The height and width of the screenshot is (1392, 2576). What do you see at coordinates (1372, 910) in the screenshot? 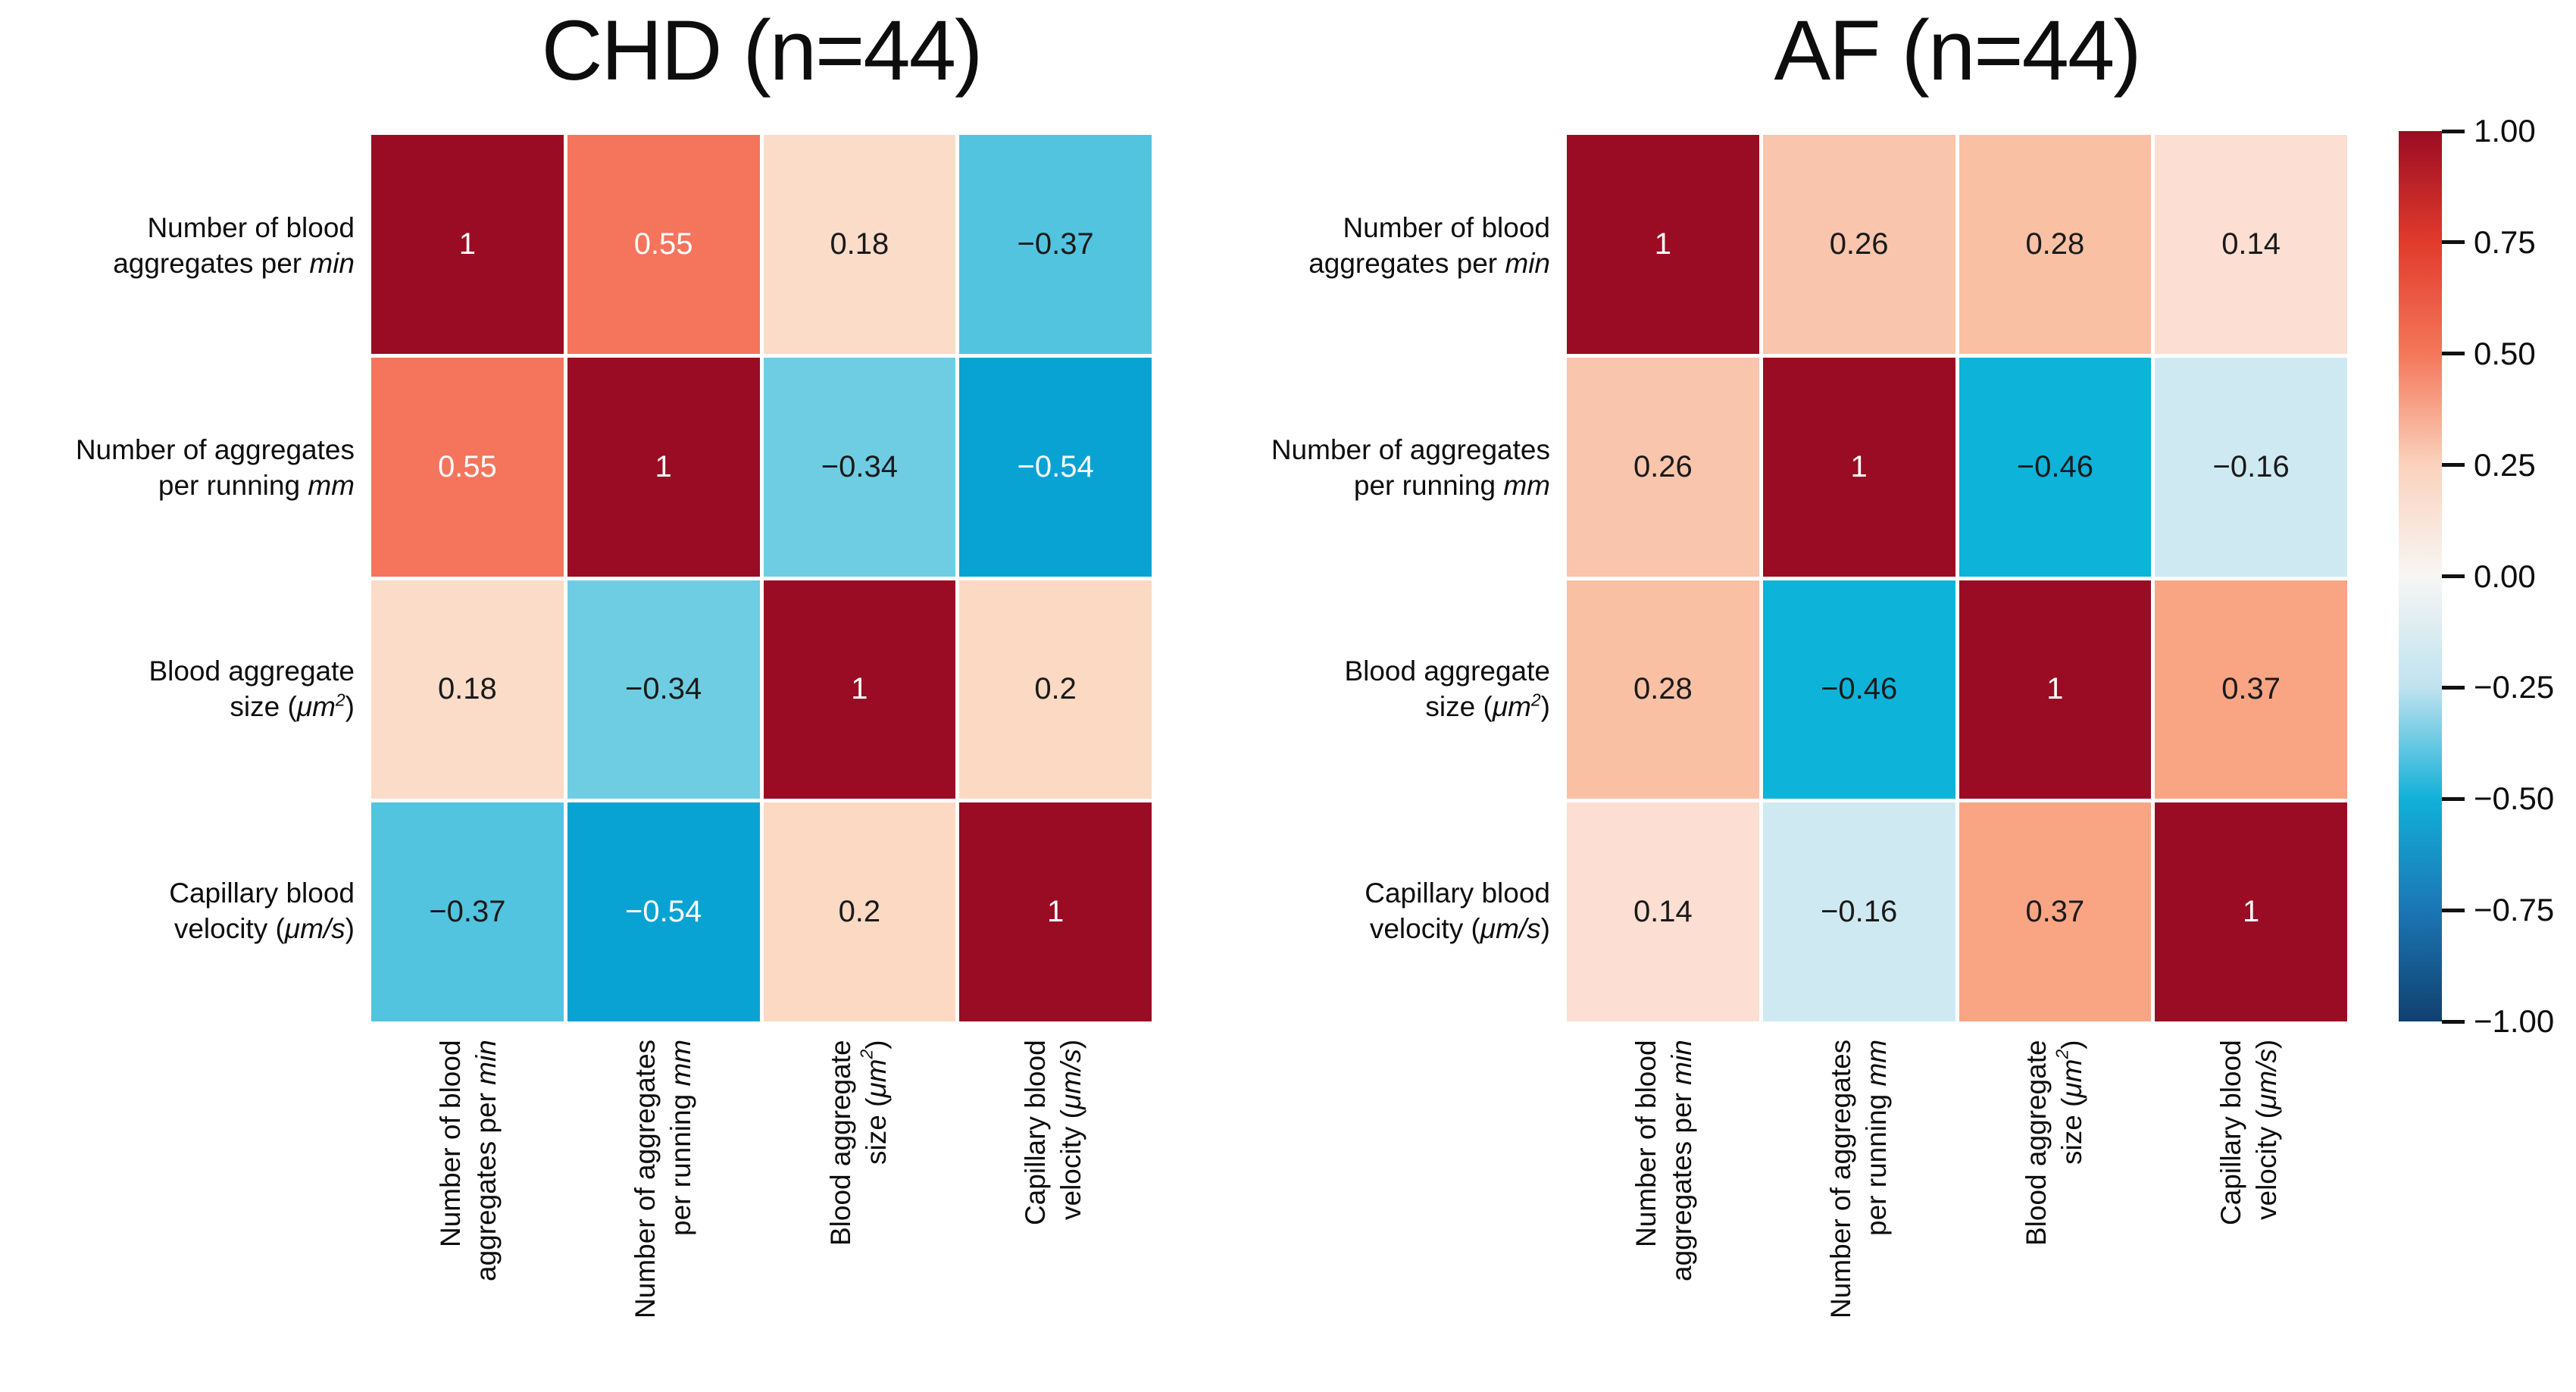
I see `y-tick-label: Capillary blood velocity (μm/s)` at bounding box center [1372, 910].